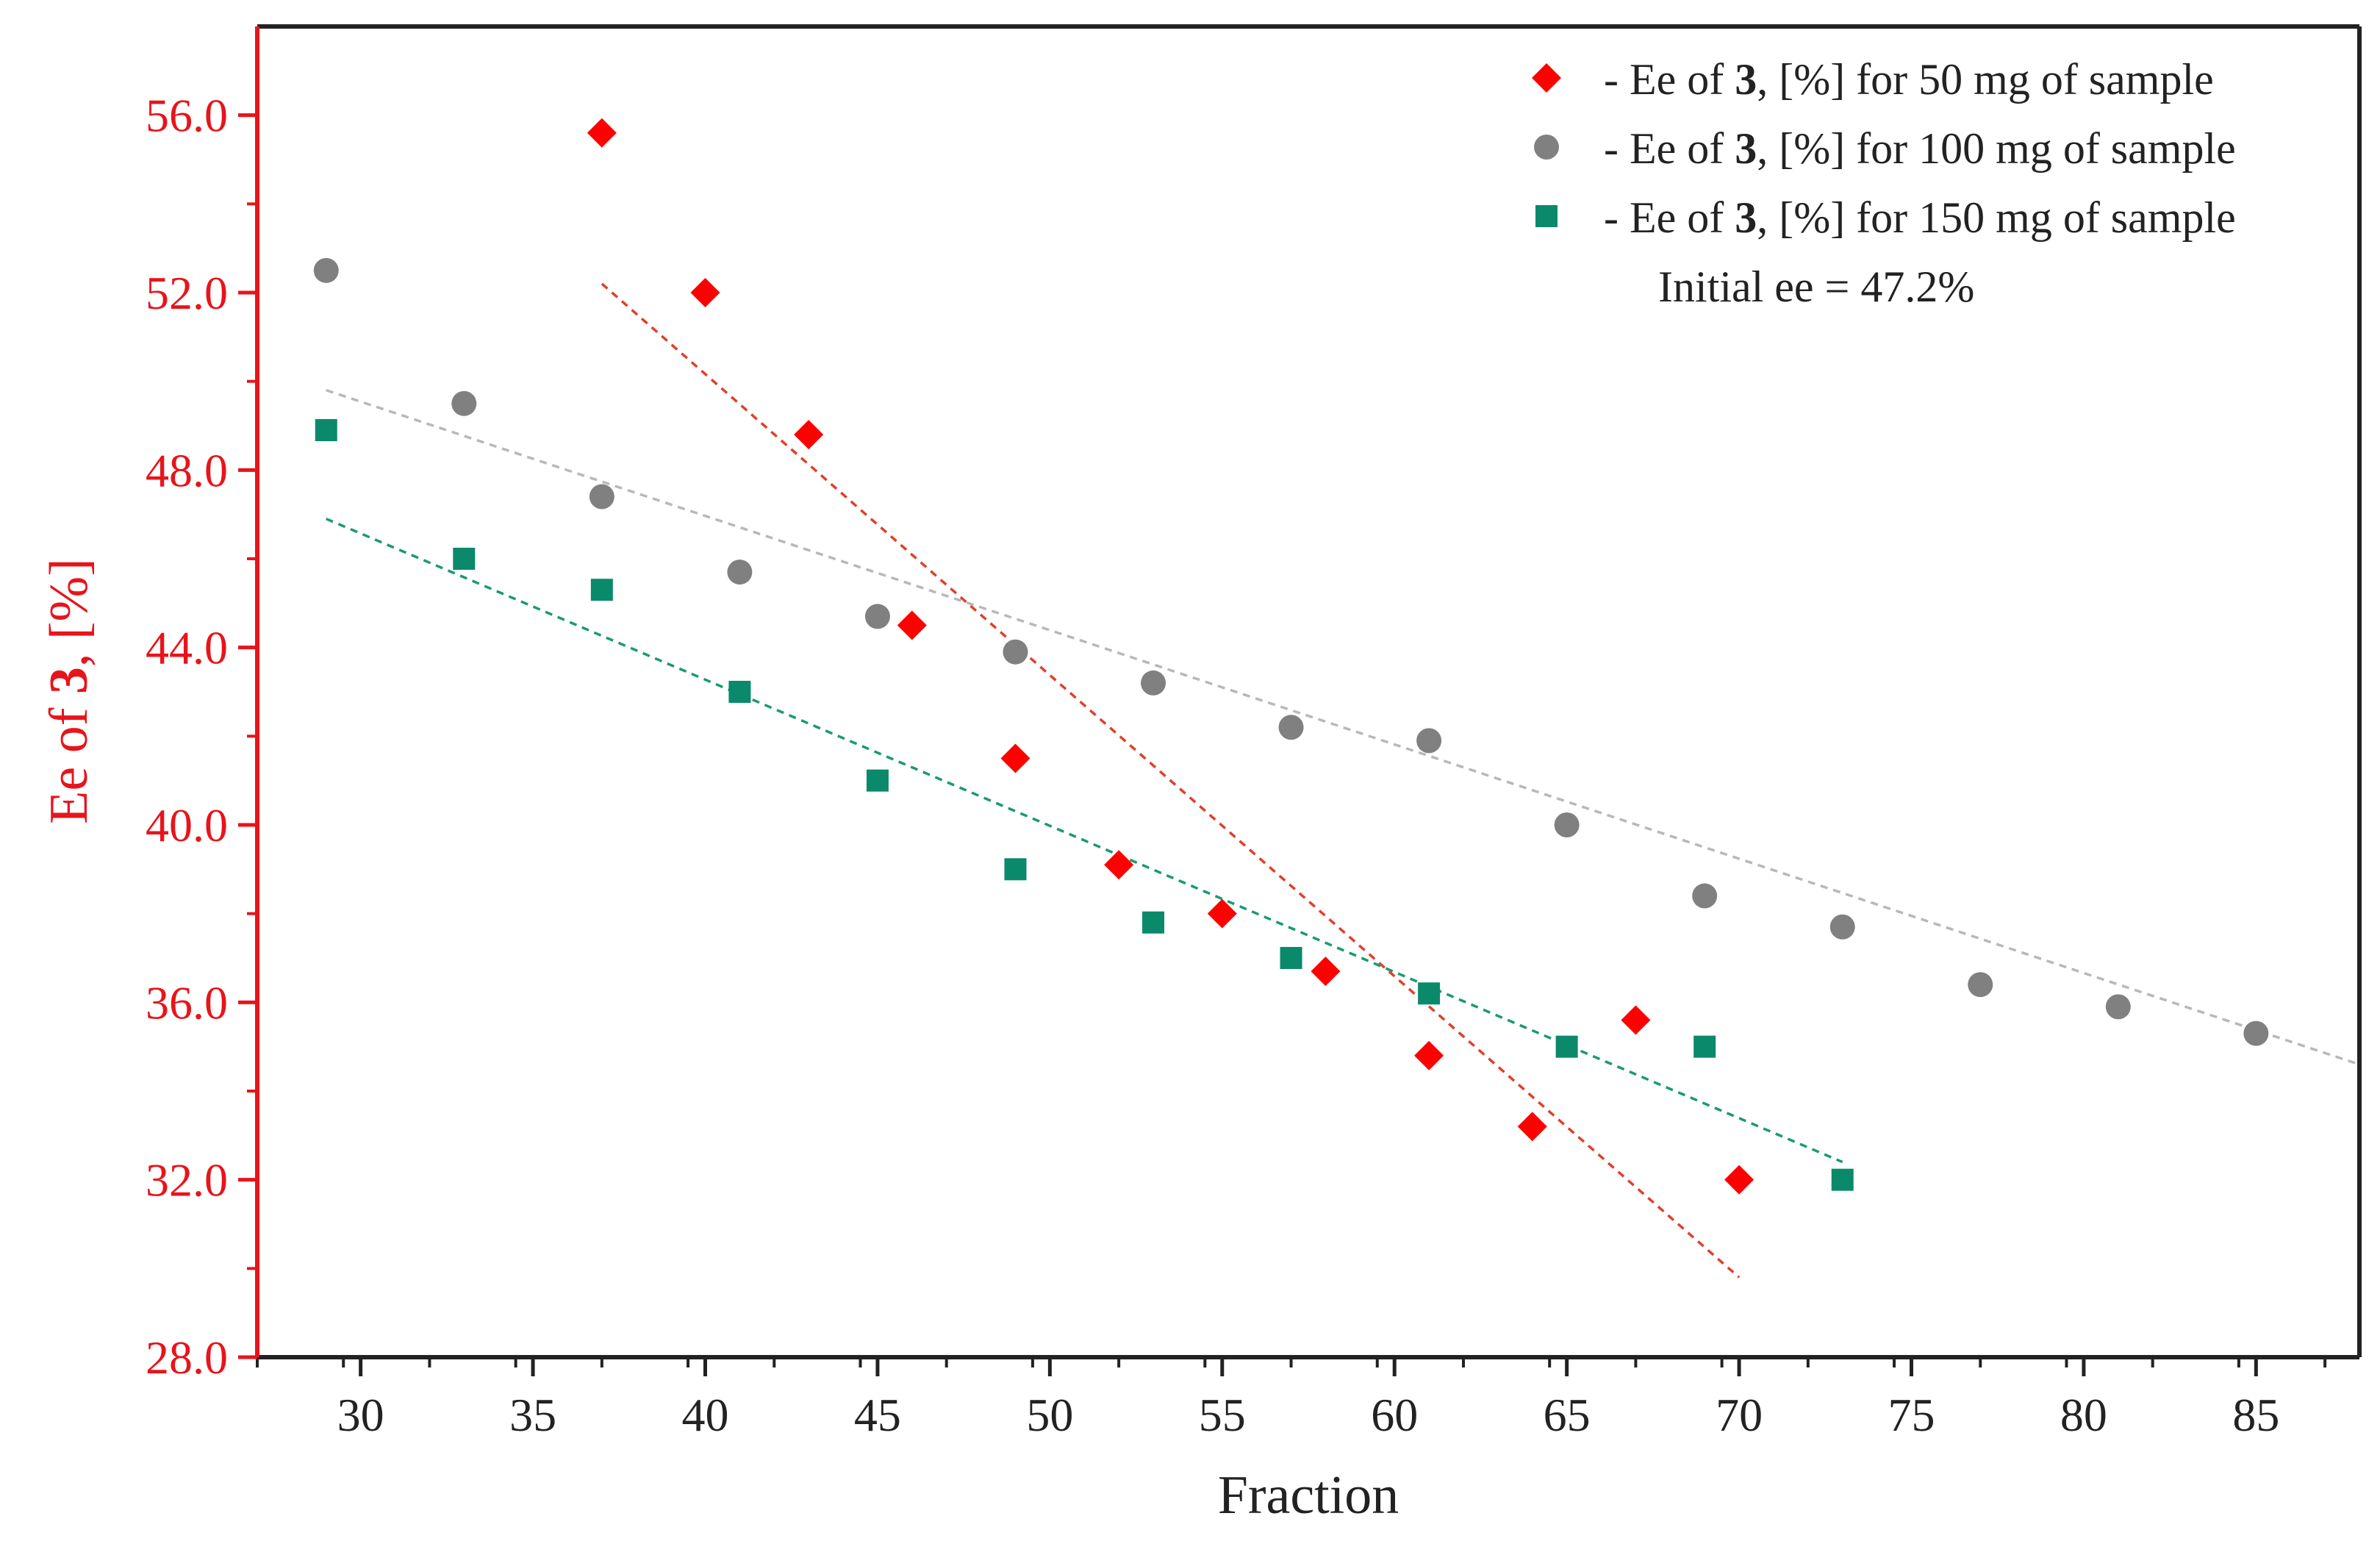 Image resolution: width=2380 pixels, height=1541 pixels. What do you see at coordinates (1292, 1399) in the screenshot?
I see `x-ticks: 30 35 40 45 50 55 60 65 70 75 80 85` at bounding box center [1292, 1399].